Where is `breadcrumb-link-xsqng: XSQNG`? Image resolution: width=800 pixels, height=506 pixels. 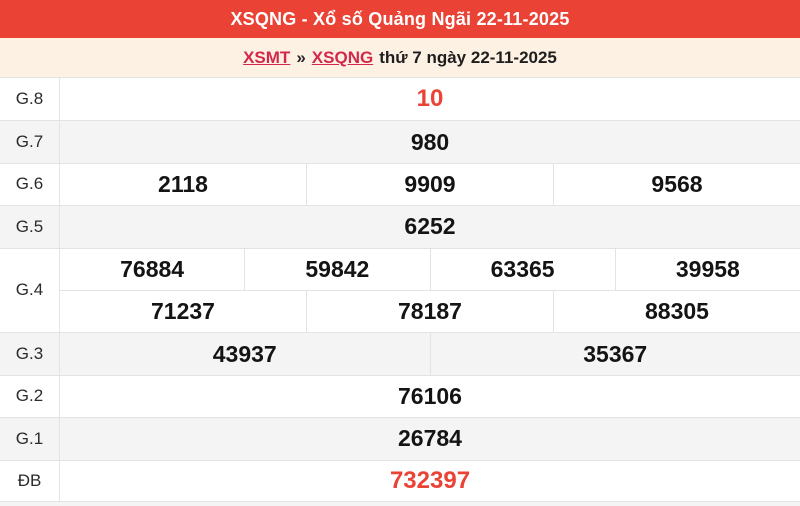
breadcrumb-link-xsqng: XSQNG is located at coordinates (342, 57).